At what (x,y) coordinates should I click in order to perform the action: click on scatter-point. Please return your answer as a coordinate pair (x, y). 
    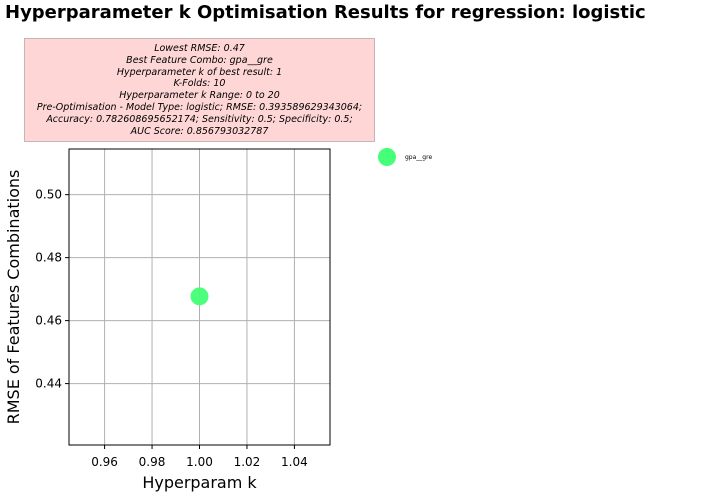
    Looking at the image, I should click on (199, 296).